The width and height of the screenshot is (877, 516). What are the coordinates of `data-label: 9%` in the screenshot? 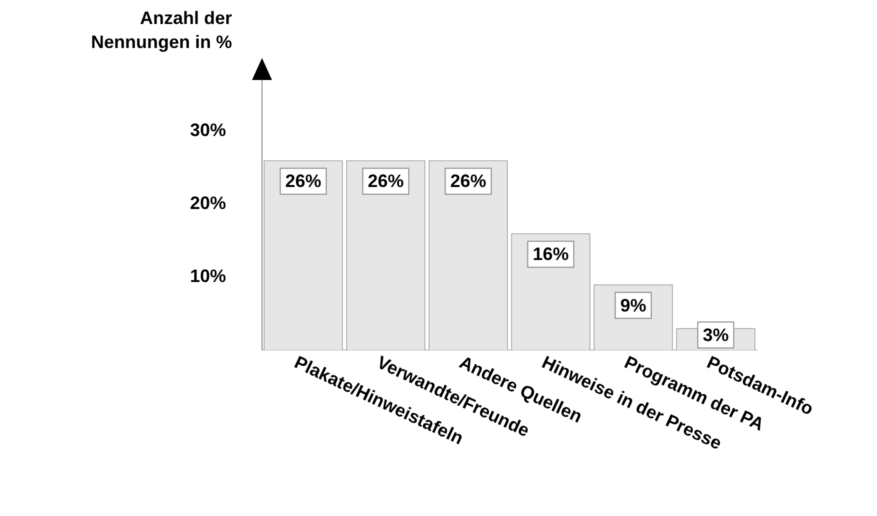 It's located at (633, 305).